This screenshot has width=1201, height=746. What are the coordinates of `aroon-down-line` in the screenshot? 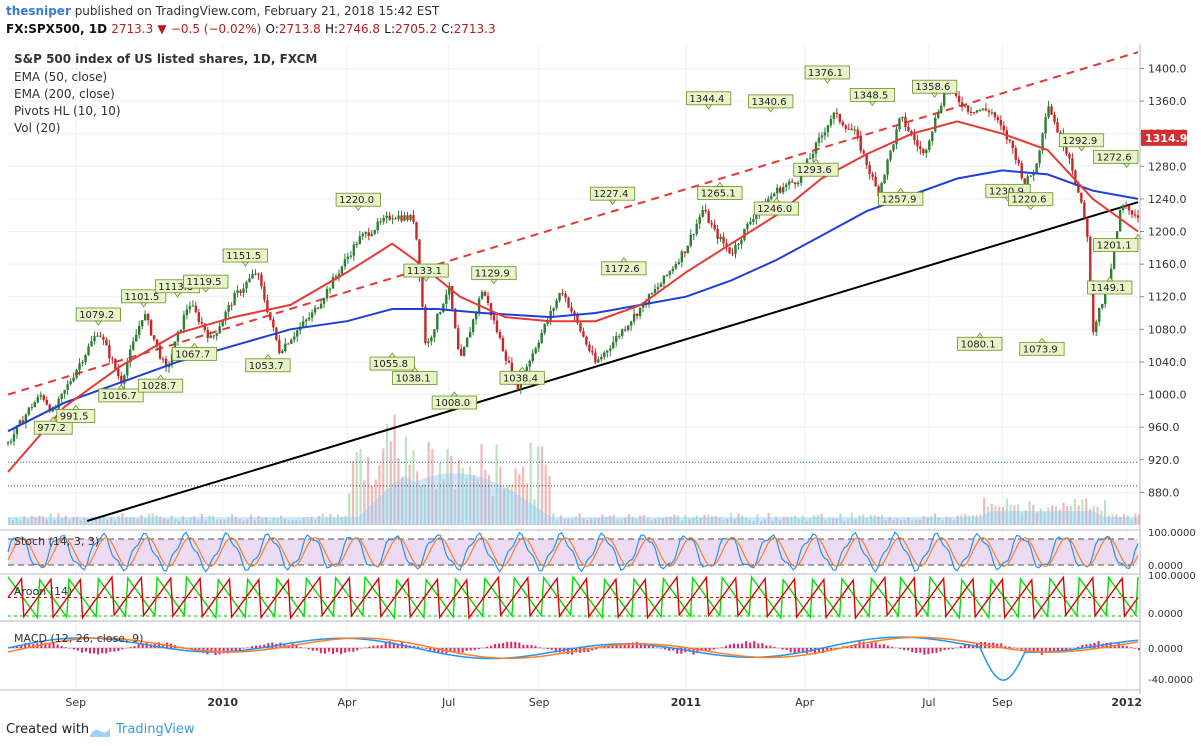 It's located at (573, 597).